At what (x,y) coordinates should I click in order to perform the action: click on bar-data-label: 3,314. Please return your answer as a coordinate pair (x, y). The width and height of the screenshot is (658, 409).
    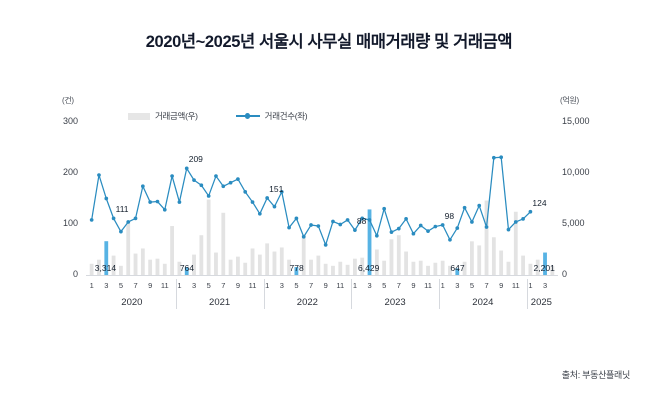
    Looking at the image, I should click on (105, 268).